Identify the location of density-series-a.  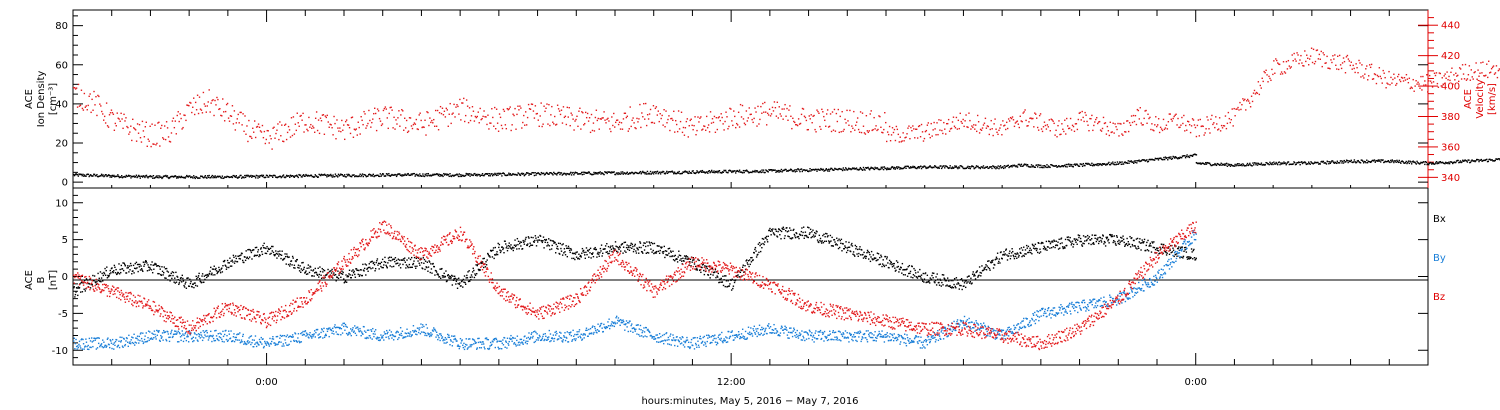
(635, 166).